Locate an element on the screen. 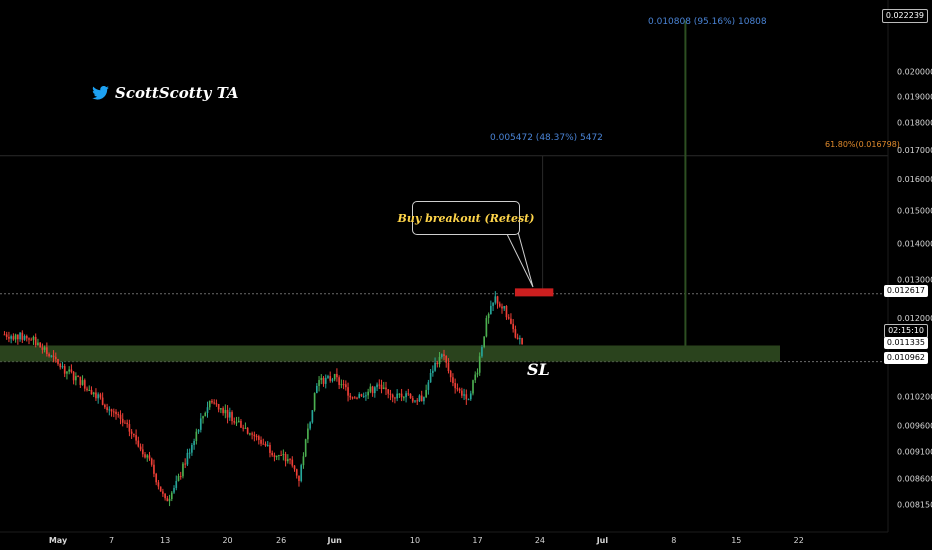 The height and width of the screenshot is (550, 932). price-tag-current: 0.011335 is located at coordinates (905, 343).